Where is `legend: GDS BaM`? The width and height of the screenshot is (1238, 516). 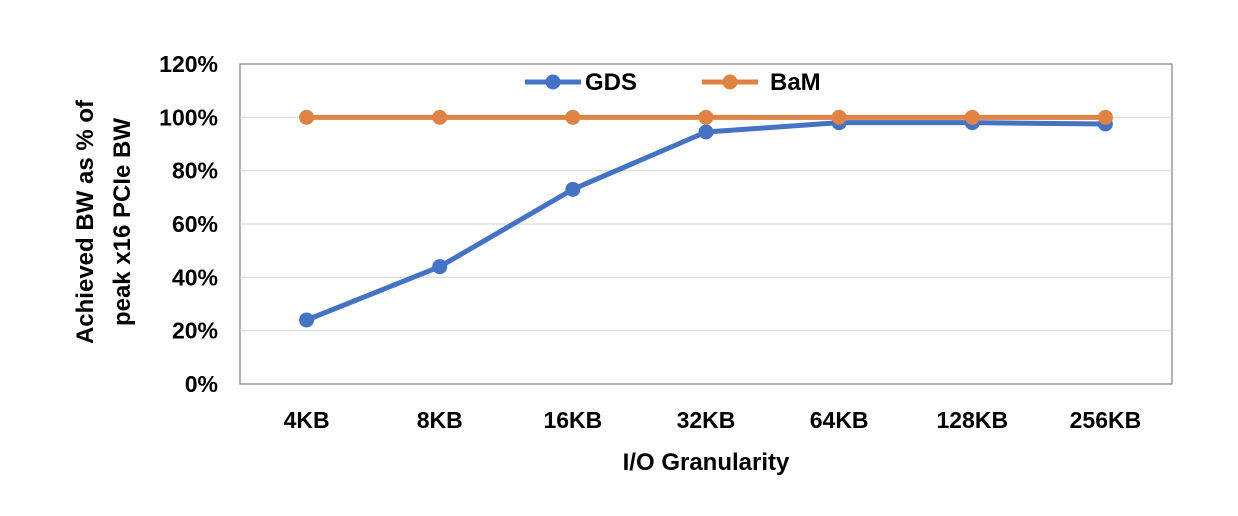
legend: GDS BaM is located at coordinates (673, 82).